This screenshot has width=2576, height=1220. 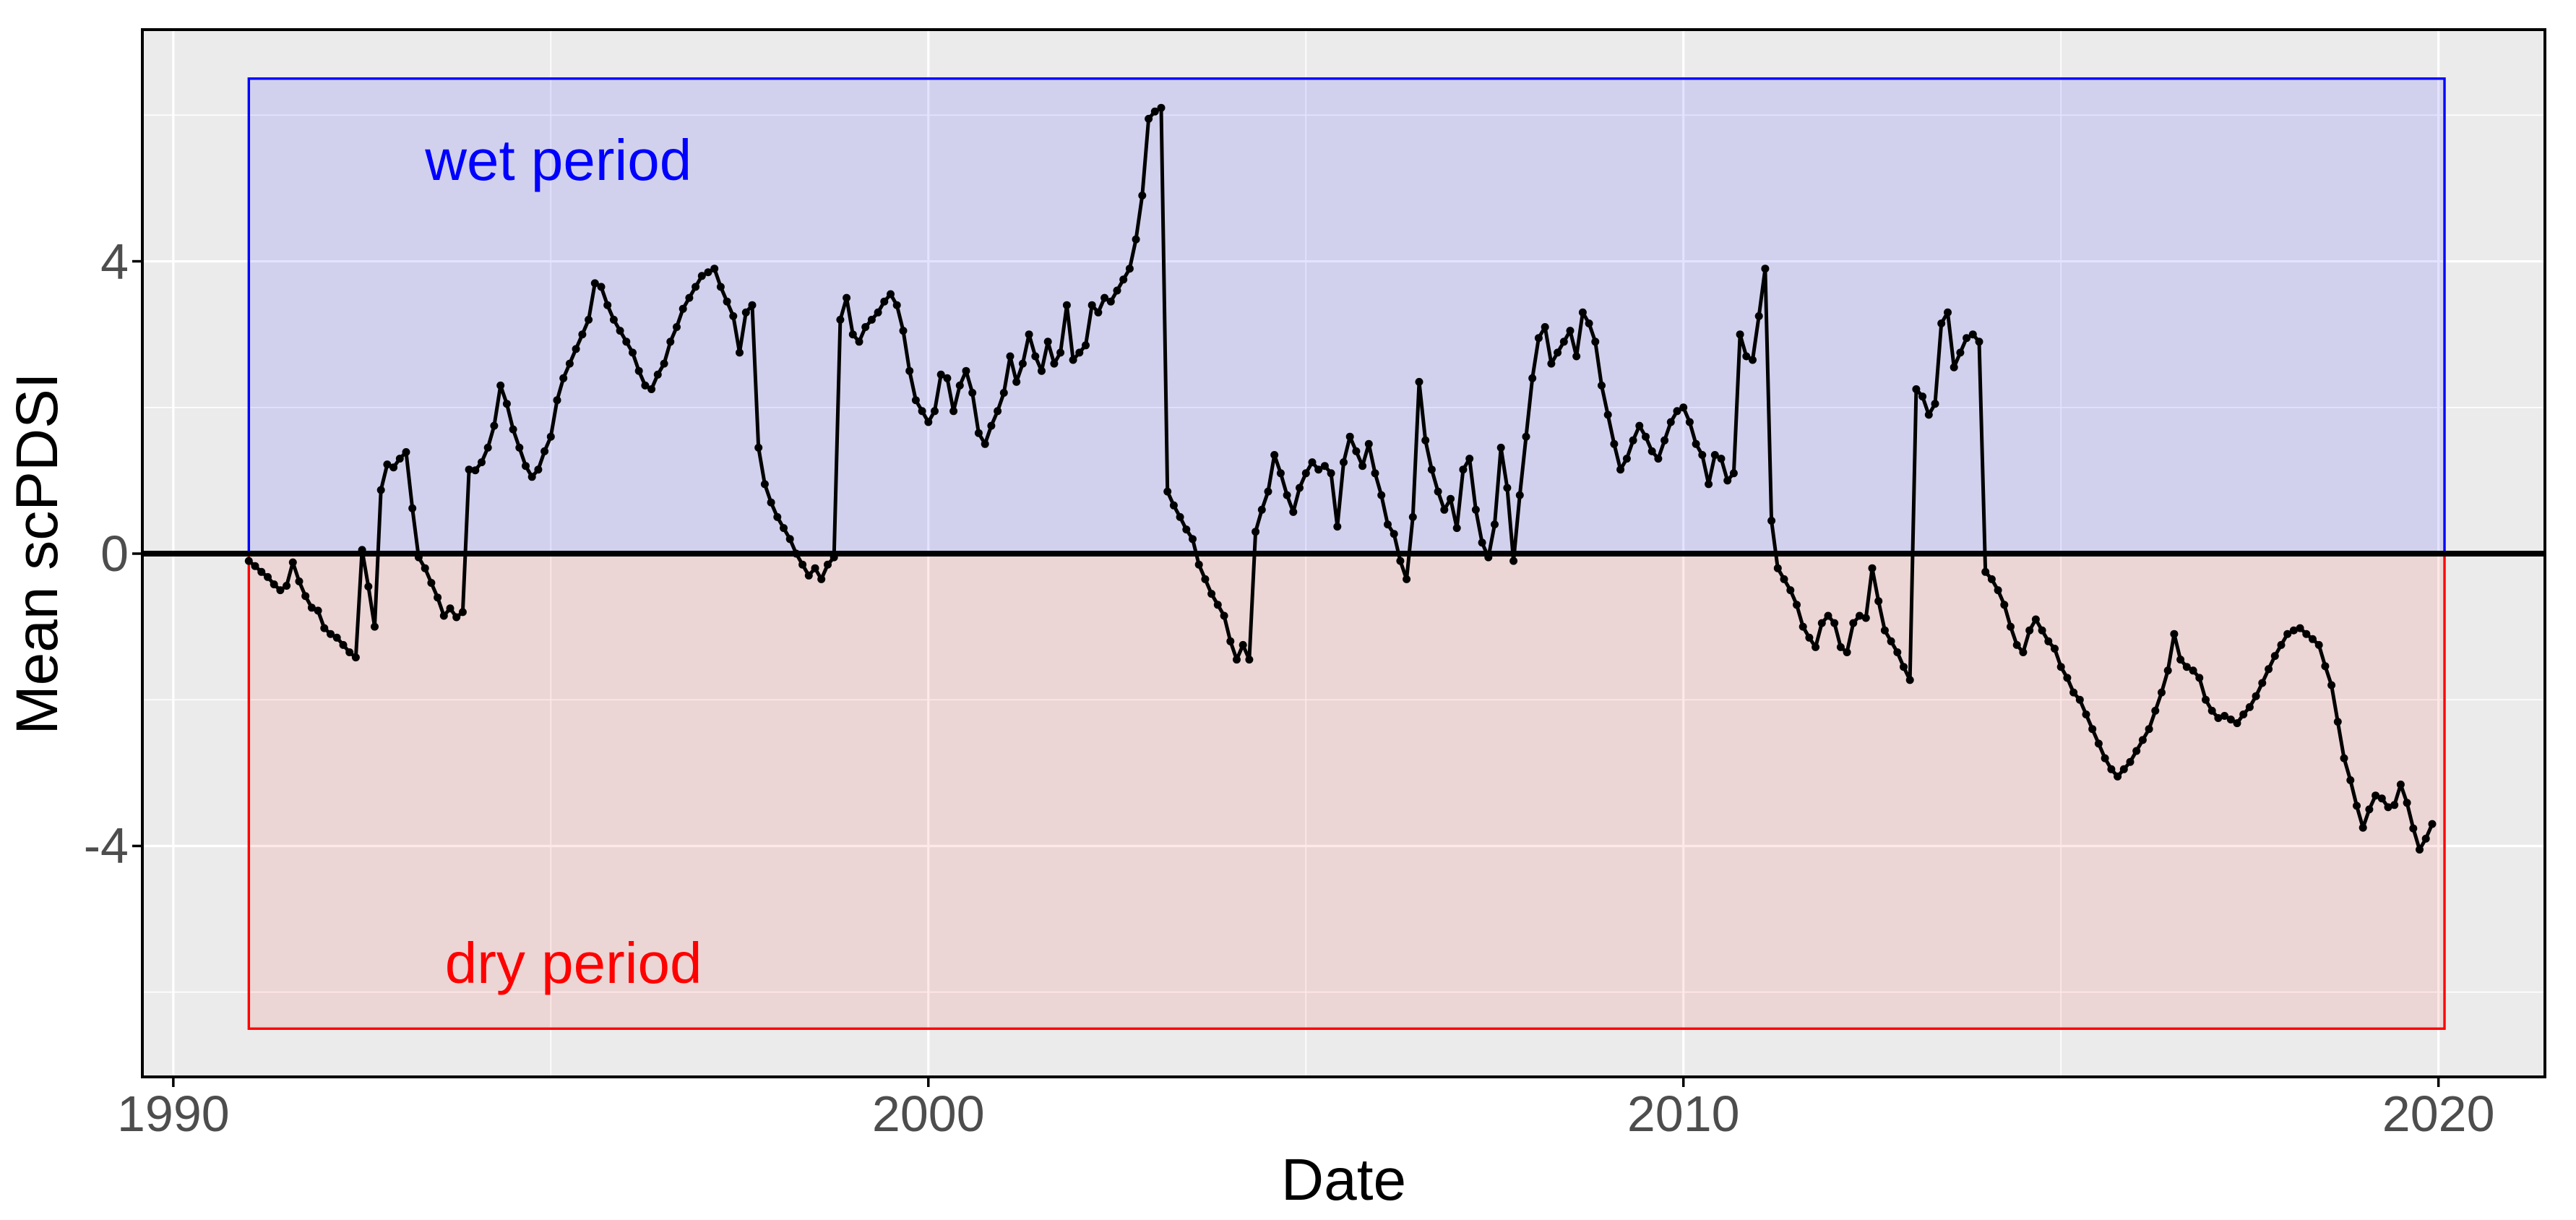 What do you see at coordinates (114, 553) in the screenshot?
I see `y-tick-label: 0` at bounding box center [114, 553].